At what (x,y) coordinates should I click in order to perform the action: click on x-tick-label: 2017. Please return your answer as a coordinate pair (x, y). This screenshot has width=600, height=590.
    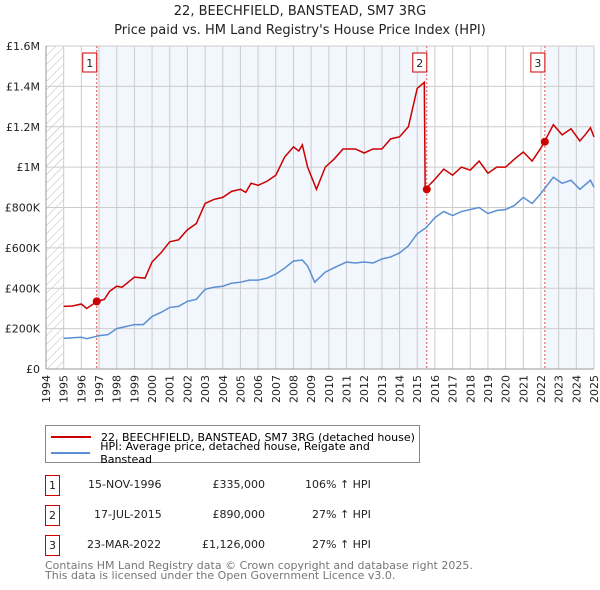
    Looking at the image, I should click on (453, 389).